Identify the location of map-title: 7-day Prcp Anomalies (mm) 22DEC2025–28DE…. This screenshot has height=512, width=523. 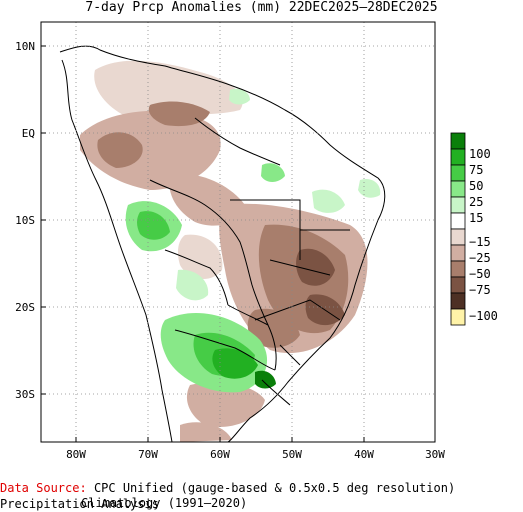
(261, 7).